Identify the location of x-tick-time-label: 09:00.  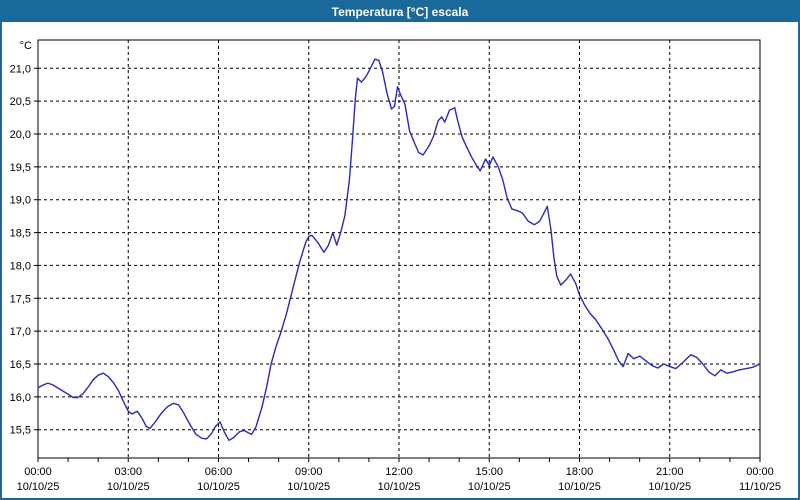
(309, 472).